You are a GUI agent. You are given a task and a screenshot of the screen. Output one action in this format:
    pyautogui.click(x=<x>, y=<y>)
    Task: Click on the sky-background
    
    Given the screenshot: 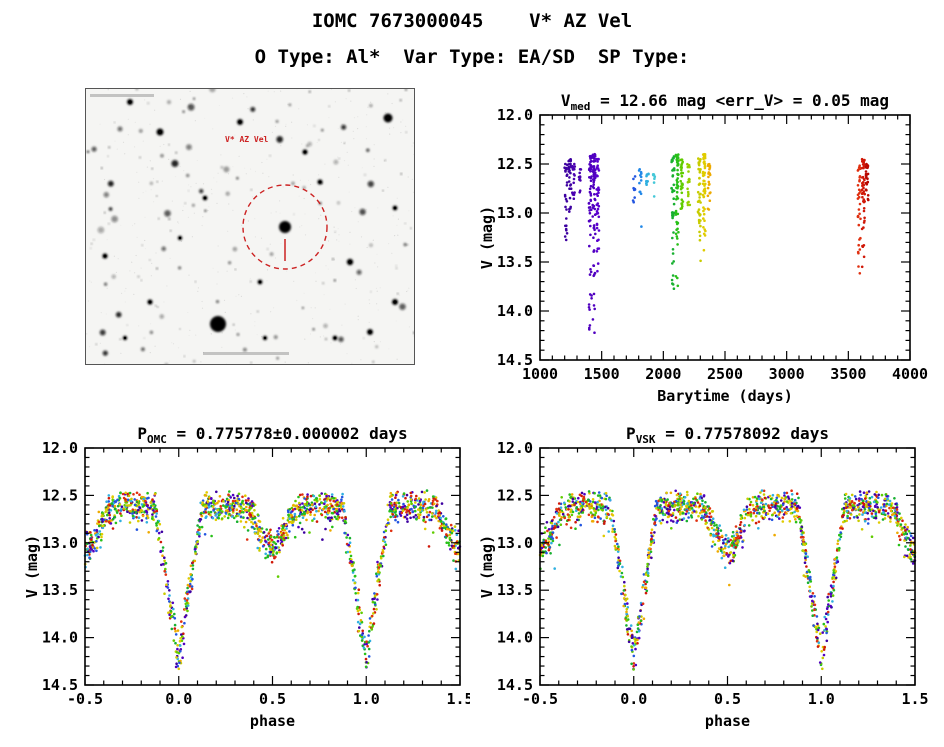 What is the action you would take?
    pyautogui.click(x=250, y=226)
    